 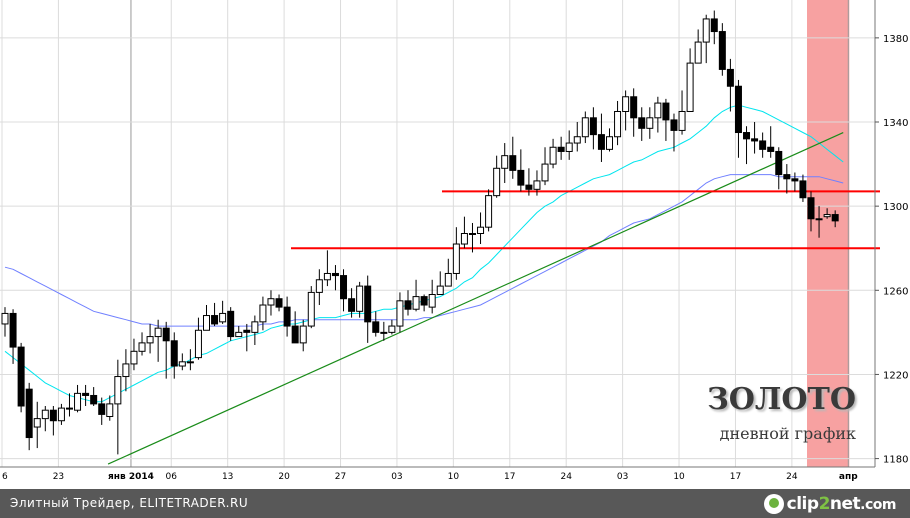 What do you see at coordinates (895, 39) in the screenshot?
I see `price-tick-label: 1380` at bounding box center [895, 39].